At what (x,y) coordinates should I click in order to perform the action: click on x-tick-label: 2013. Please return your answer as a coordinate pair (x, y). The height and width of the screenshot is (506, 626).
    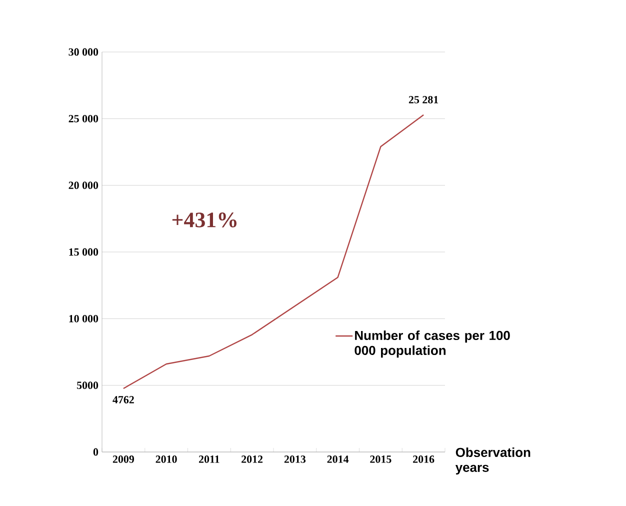
    Looking at the image, I should click on (295, 459).